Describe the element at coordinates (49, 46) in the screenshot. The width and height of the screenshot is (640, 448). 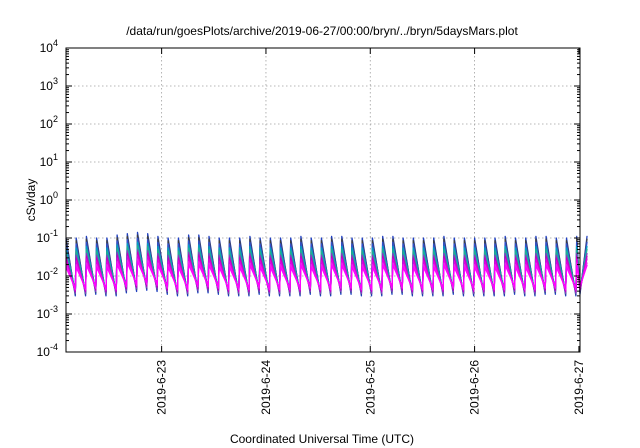
I see `y-tick-label: 10⁴` at that location.